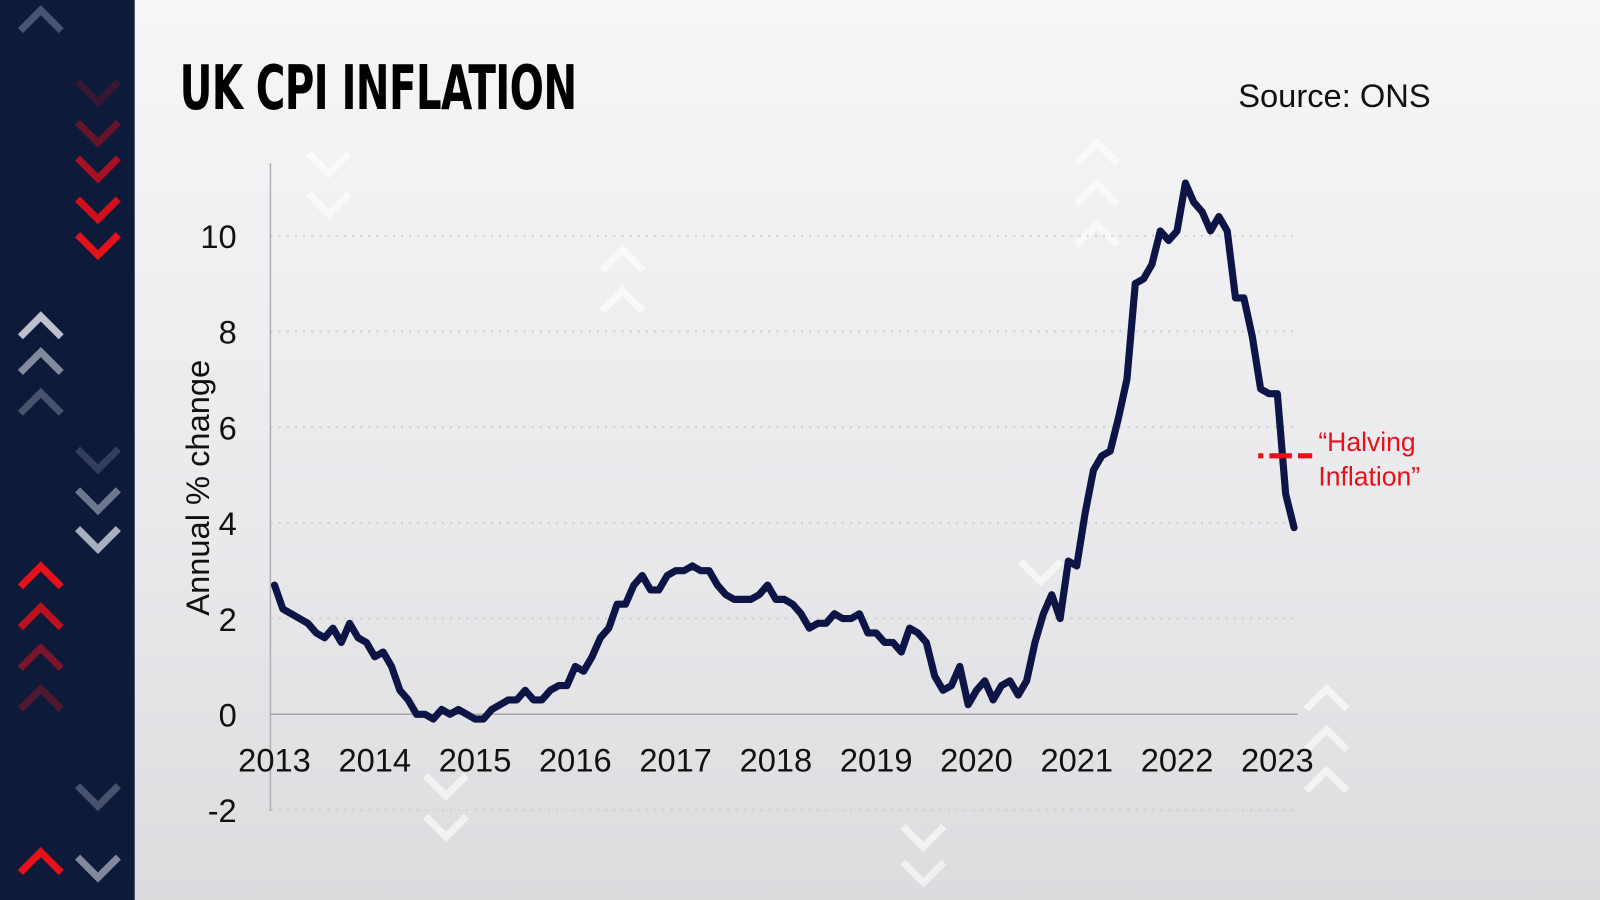  I want to click on annotation-label-line1: “Halving, so click(1366, 442).